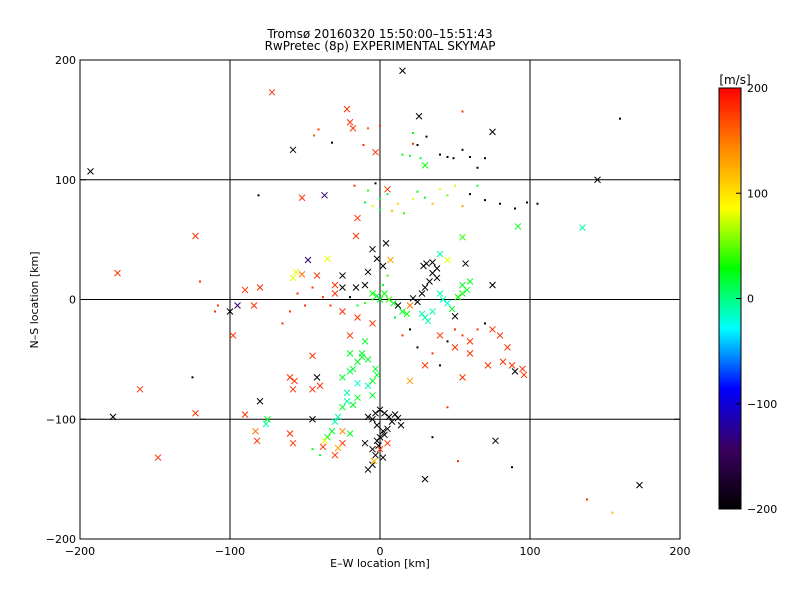 This screenshot has width=800, height=600. Describe the element at coordinates (380, 46) in the screenshot. I see `chart-subtitle: RwPretec (8p) EXPERIMENTAL SKYMAP` at that location.